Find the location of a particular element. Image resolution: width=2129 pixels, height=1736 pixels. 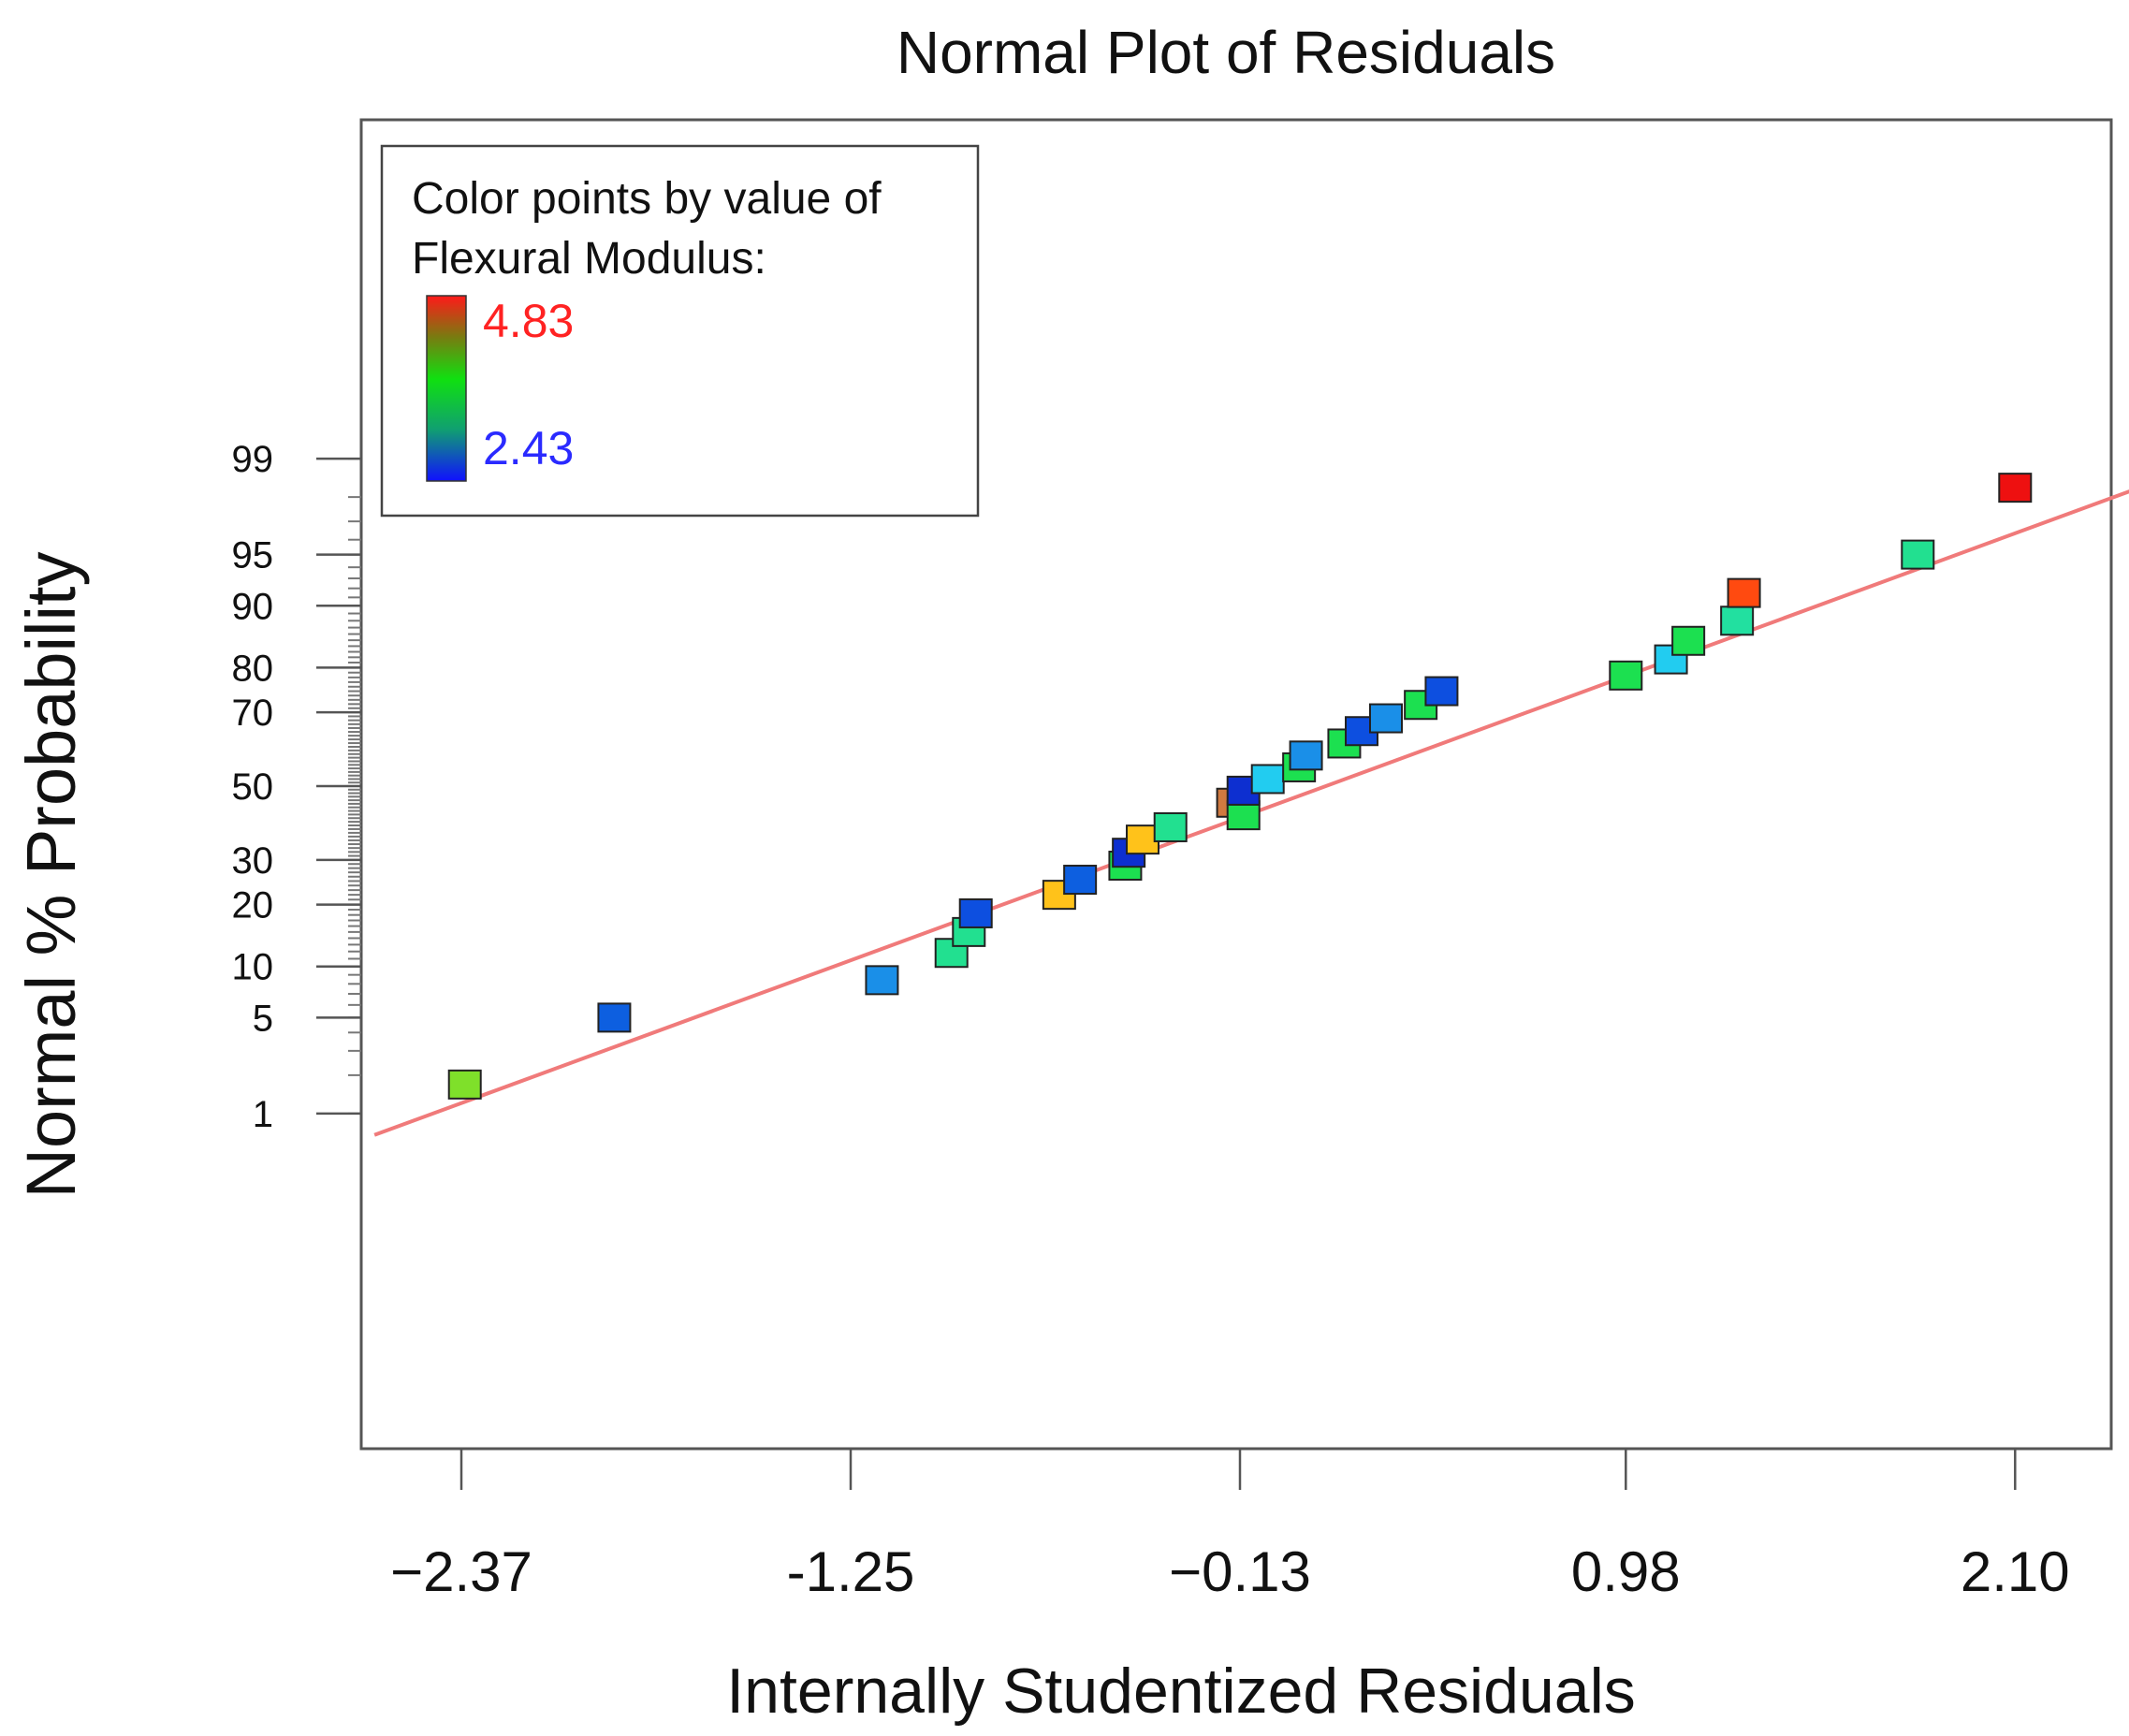

y-tick-label: 80 is located at coordinates (253, 668).